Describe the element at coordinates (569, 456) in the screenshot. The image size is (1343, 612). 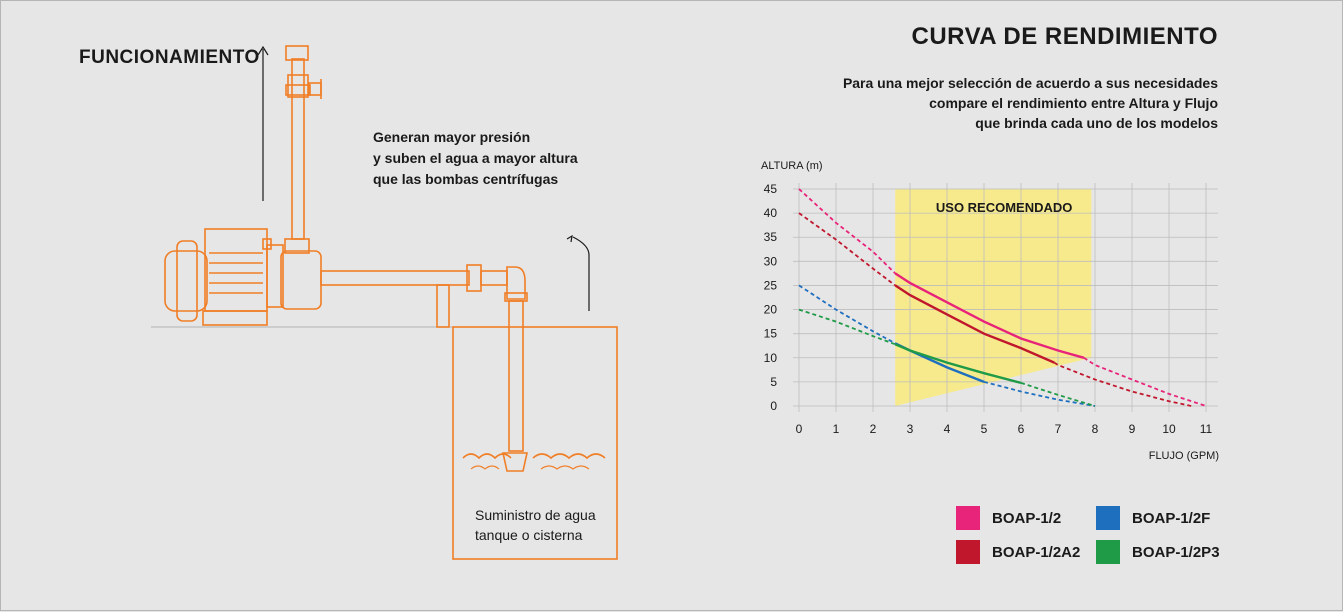
I see `water-wave-right` at that location.